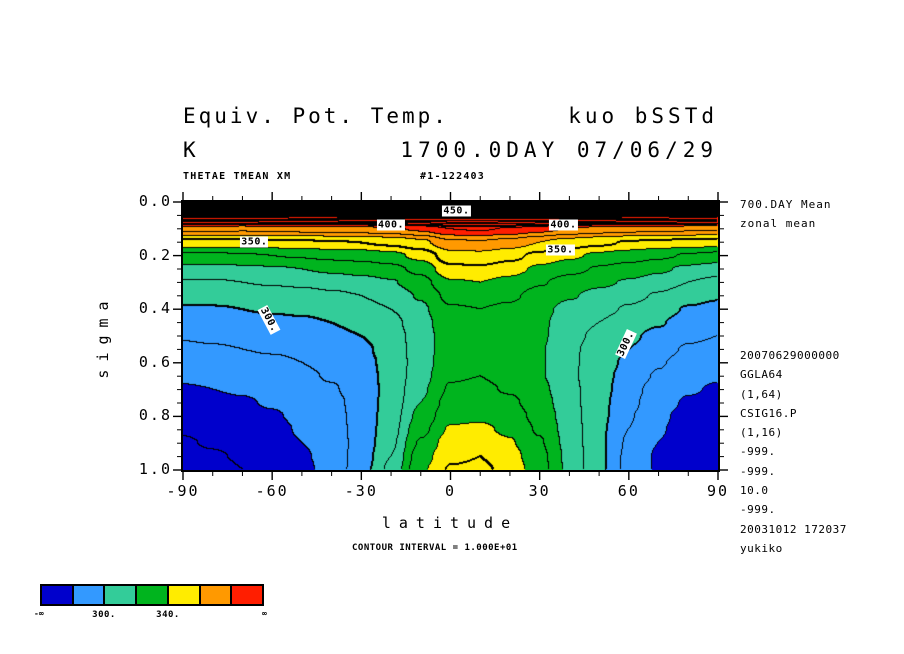 The image size is (904, 654). Describe the element at coordinates (450, 491) in the screenshot. I see `x-tick-label: 0` at that location.